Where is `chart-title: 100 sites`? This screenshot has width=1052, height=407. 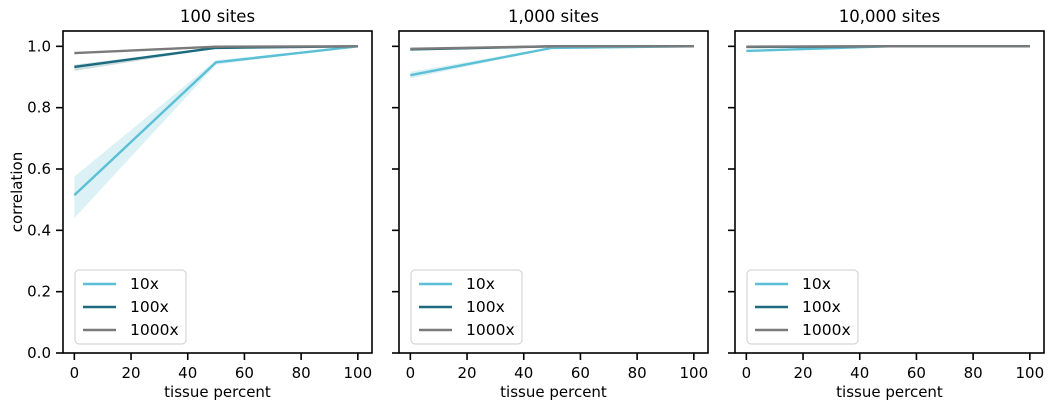
chart-title: 100 sites is located at coordinates (217, 16).